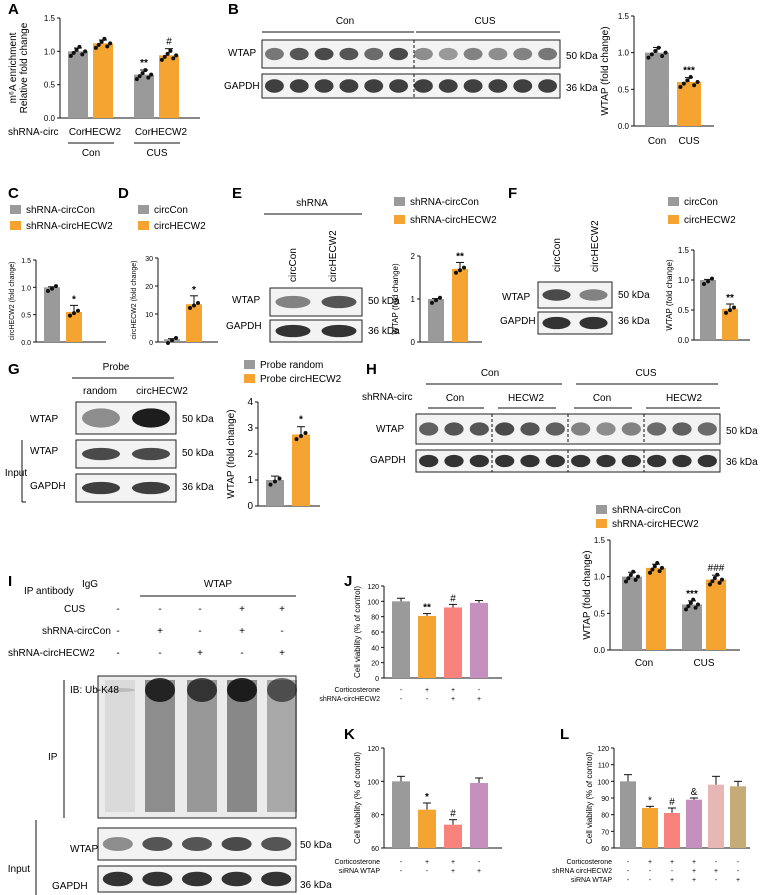 The height and width of the screenshot is (895, 761). I want to click on condition-label: shRNA-circHECW2, so click(51, 653).